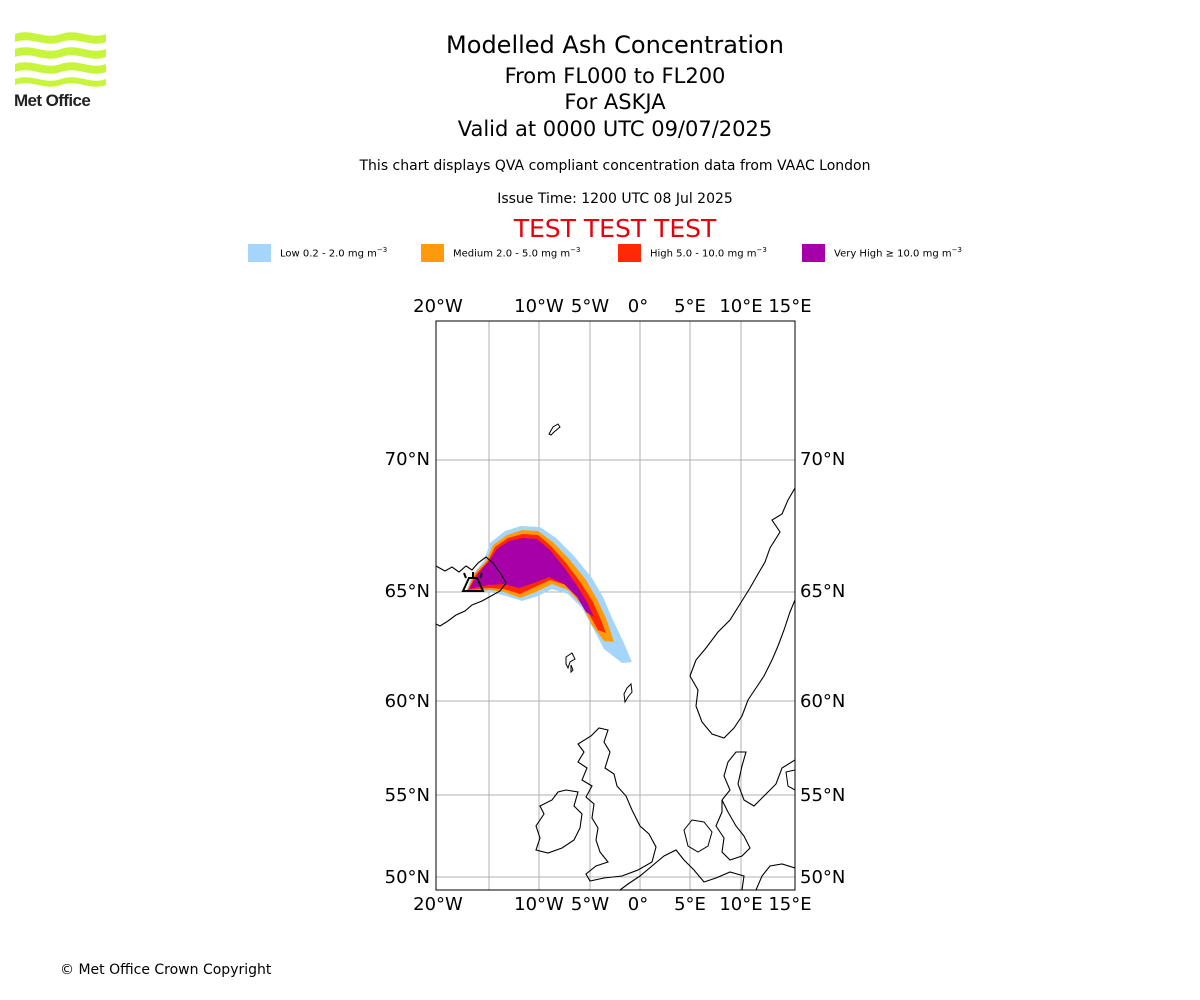 Image resolution: width=1200 pixels, height=1000 pixels. What do you see at coordinates (52, 100) in the screenshot?
I see `met-office-logo-text: Met Office` at bounding box center [52, 100].